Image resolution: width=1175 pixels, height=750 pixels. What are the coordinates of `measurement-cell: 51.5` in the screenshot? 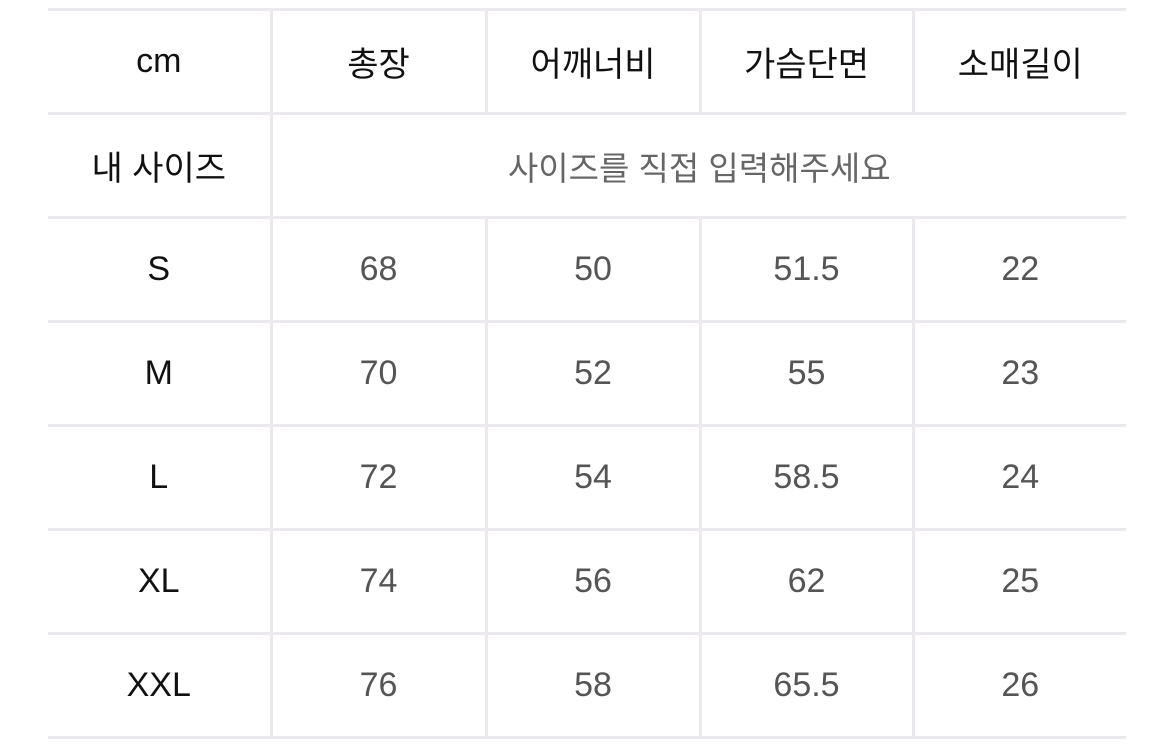 It's located at (805, 269).